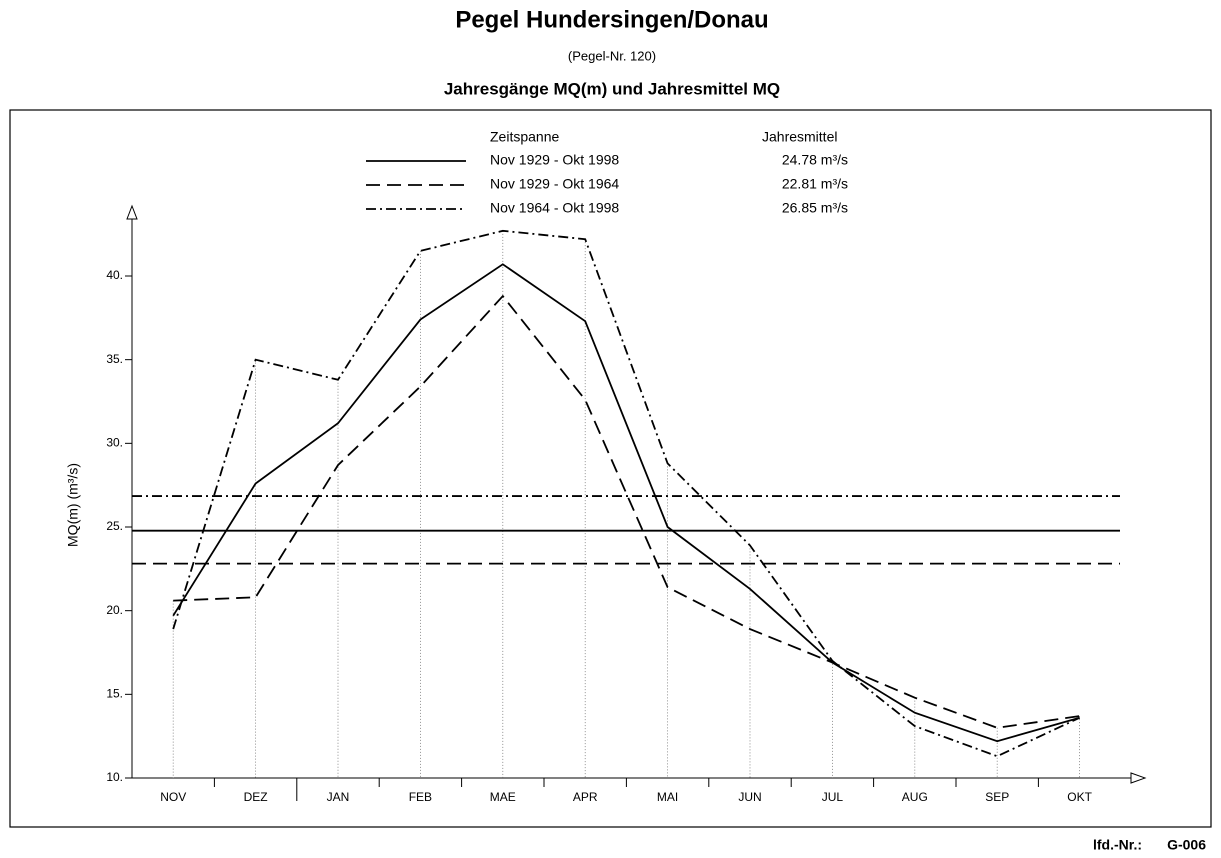 This screenshot has height=858, width=1221. I want to click on y-axis-arrow, so click(132, 212).